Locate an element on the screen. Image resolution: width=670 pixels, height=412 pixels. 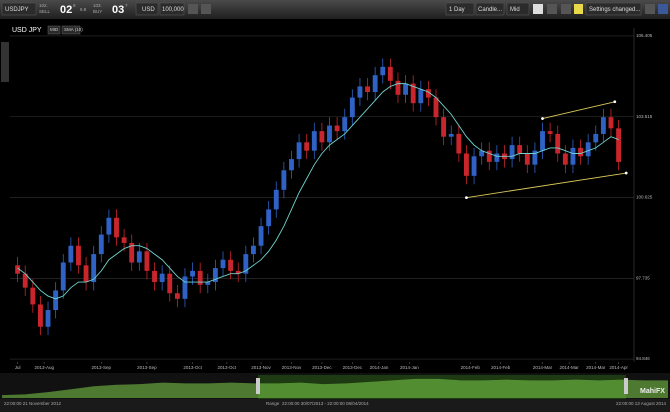
legend-mid: MID is located at coordinates (54, 29).